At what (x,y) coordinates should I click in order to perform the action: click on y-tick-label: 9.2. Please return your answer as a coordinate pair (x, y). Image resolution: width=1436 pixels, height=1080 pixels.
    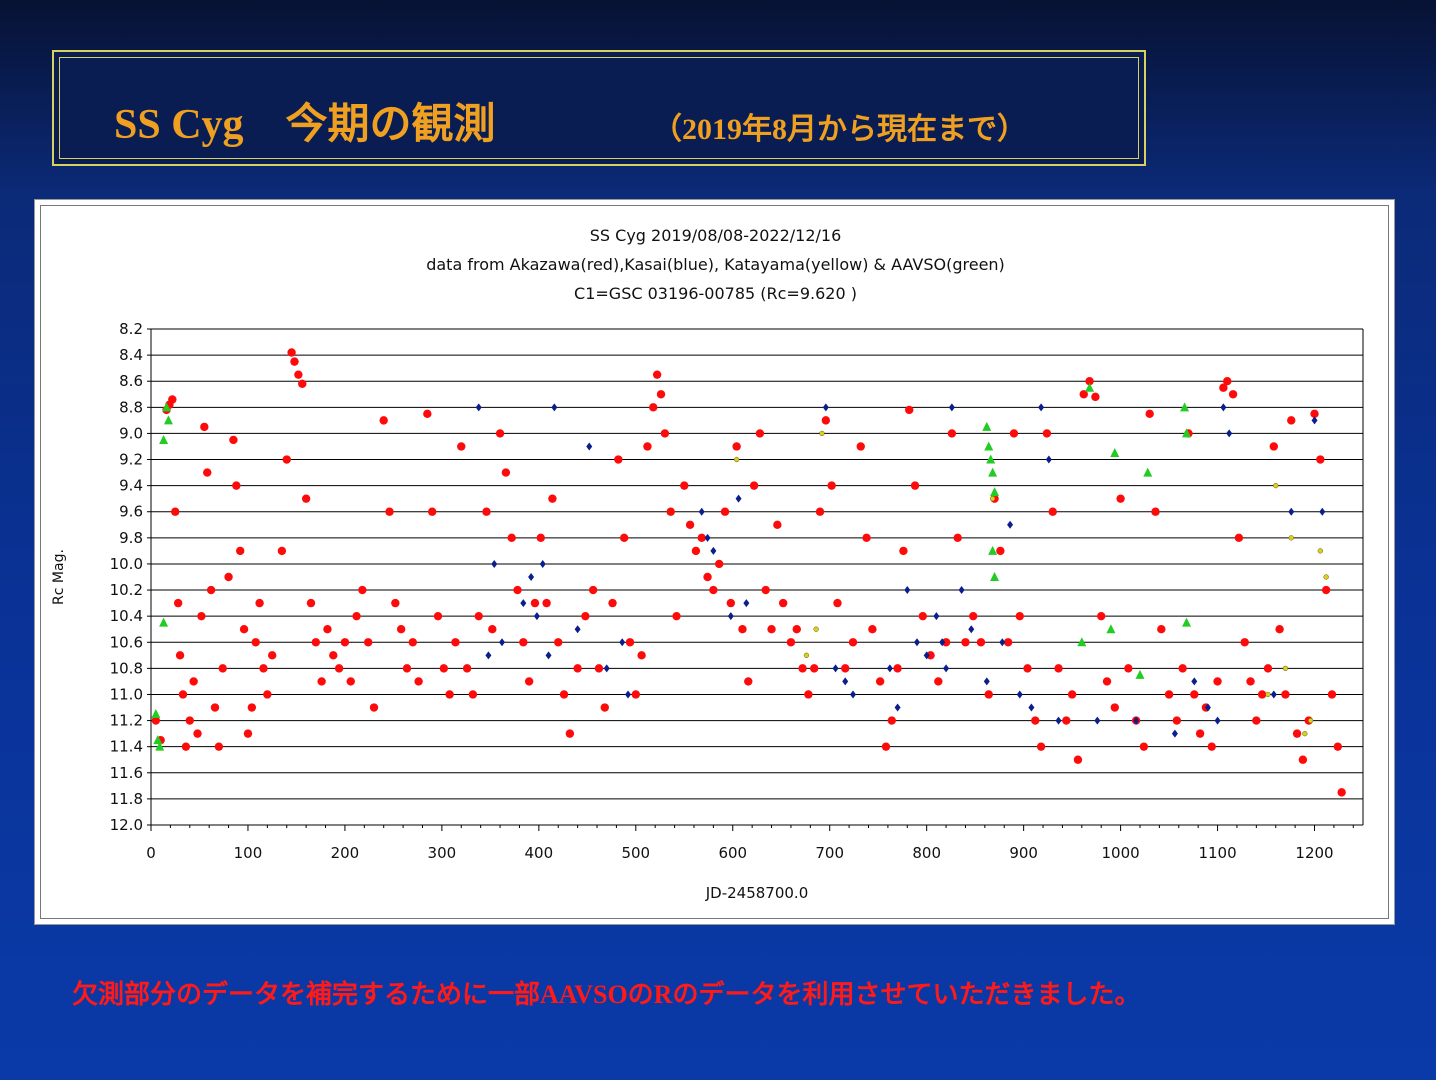
    Looking at the image, I should click on (131, 460).